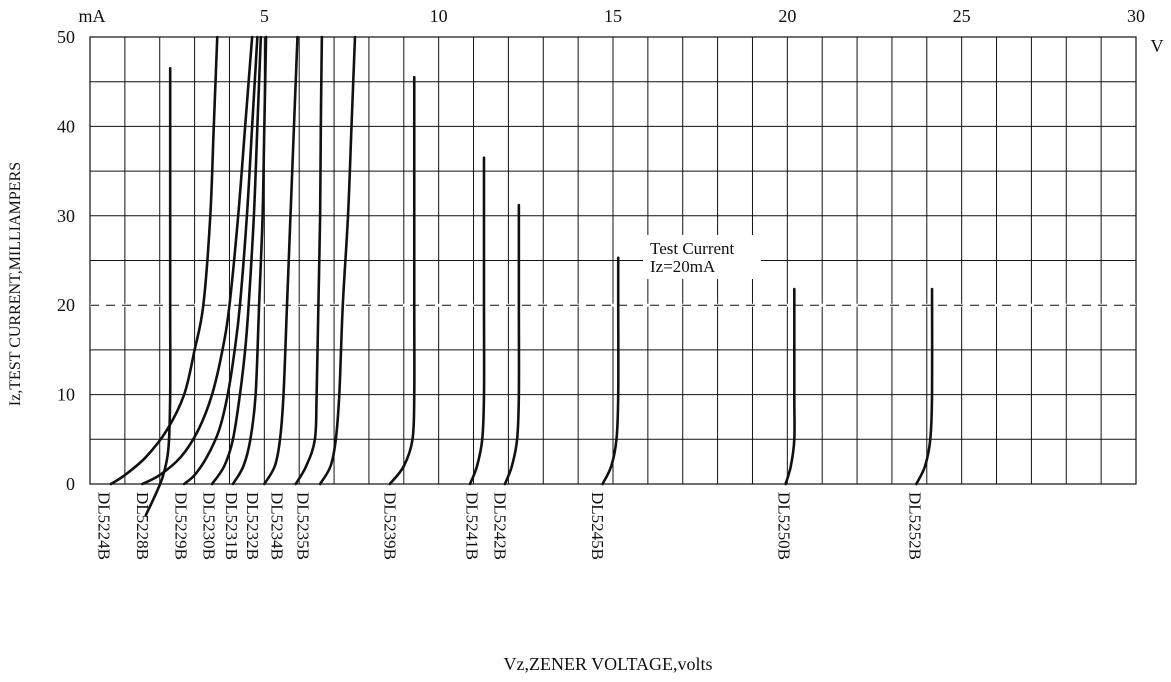 Image resolution: width=1171 pixels, height=682 pixels. What do you see at coordinates (962, 16) in the screenshot?
I see `x-tick-label: 25` at bounding box center [962, 16].